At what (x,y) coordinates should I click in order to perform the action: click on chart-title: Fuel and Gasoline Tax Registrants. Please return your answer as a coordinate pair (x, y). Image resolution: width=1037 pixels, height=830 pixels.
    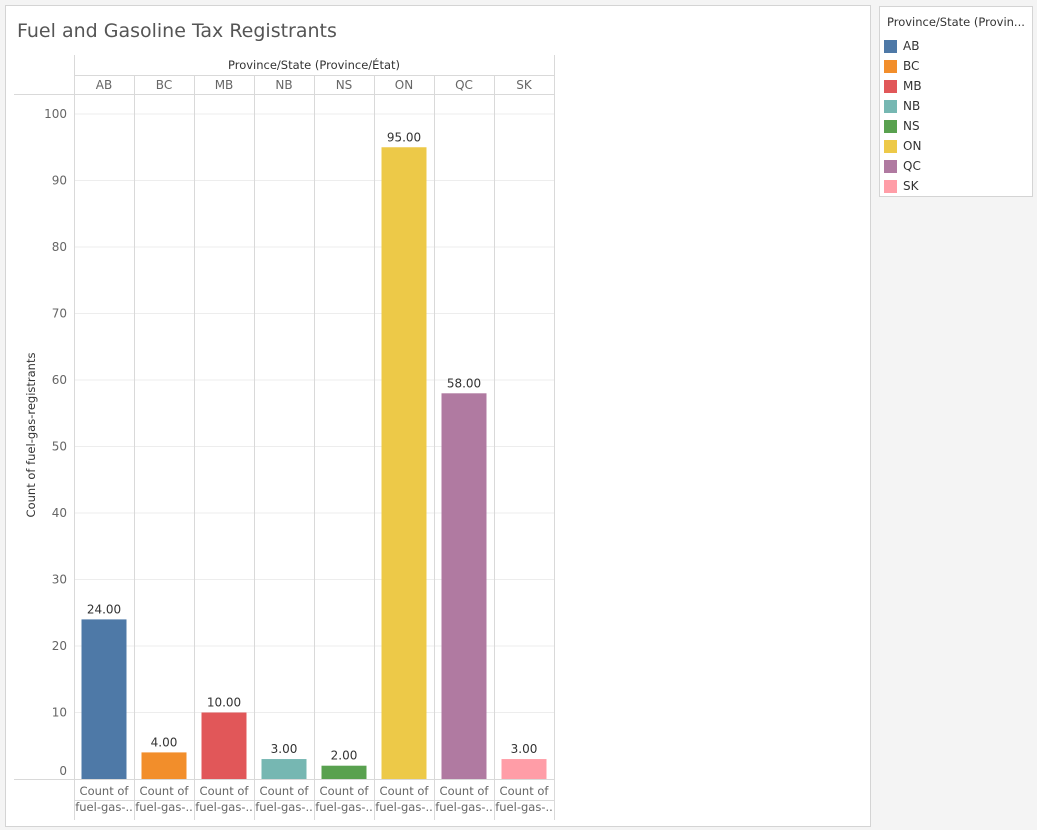
    Looking at the image, I should click on (177, 31).